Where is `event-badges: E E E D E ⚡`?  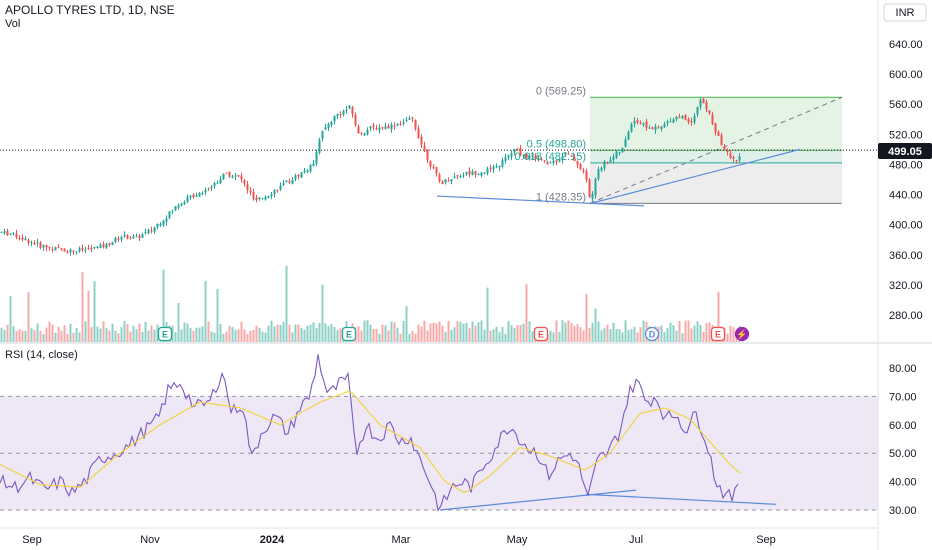 event-badges: E E E D E ⚡ is located at coordinates (453, 334).